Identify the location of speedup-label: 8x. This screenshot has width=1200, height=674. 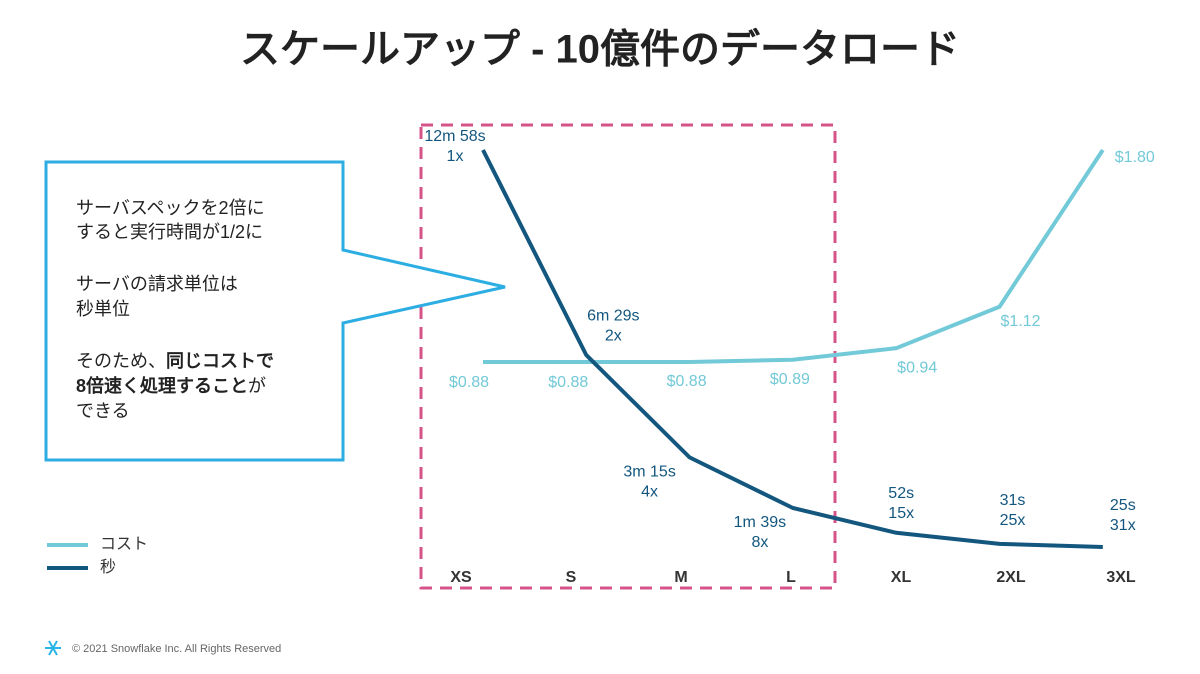
(759, 542).